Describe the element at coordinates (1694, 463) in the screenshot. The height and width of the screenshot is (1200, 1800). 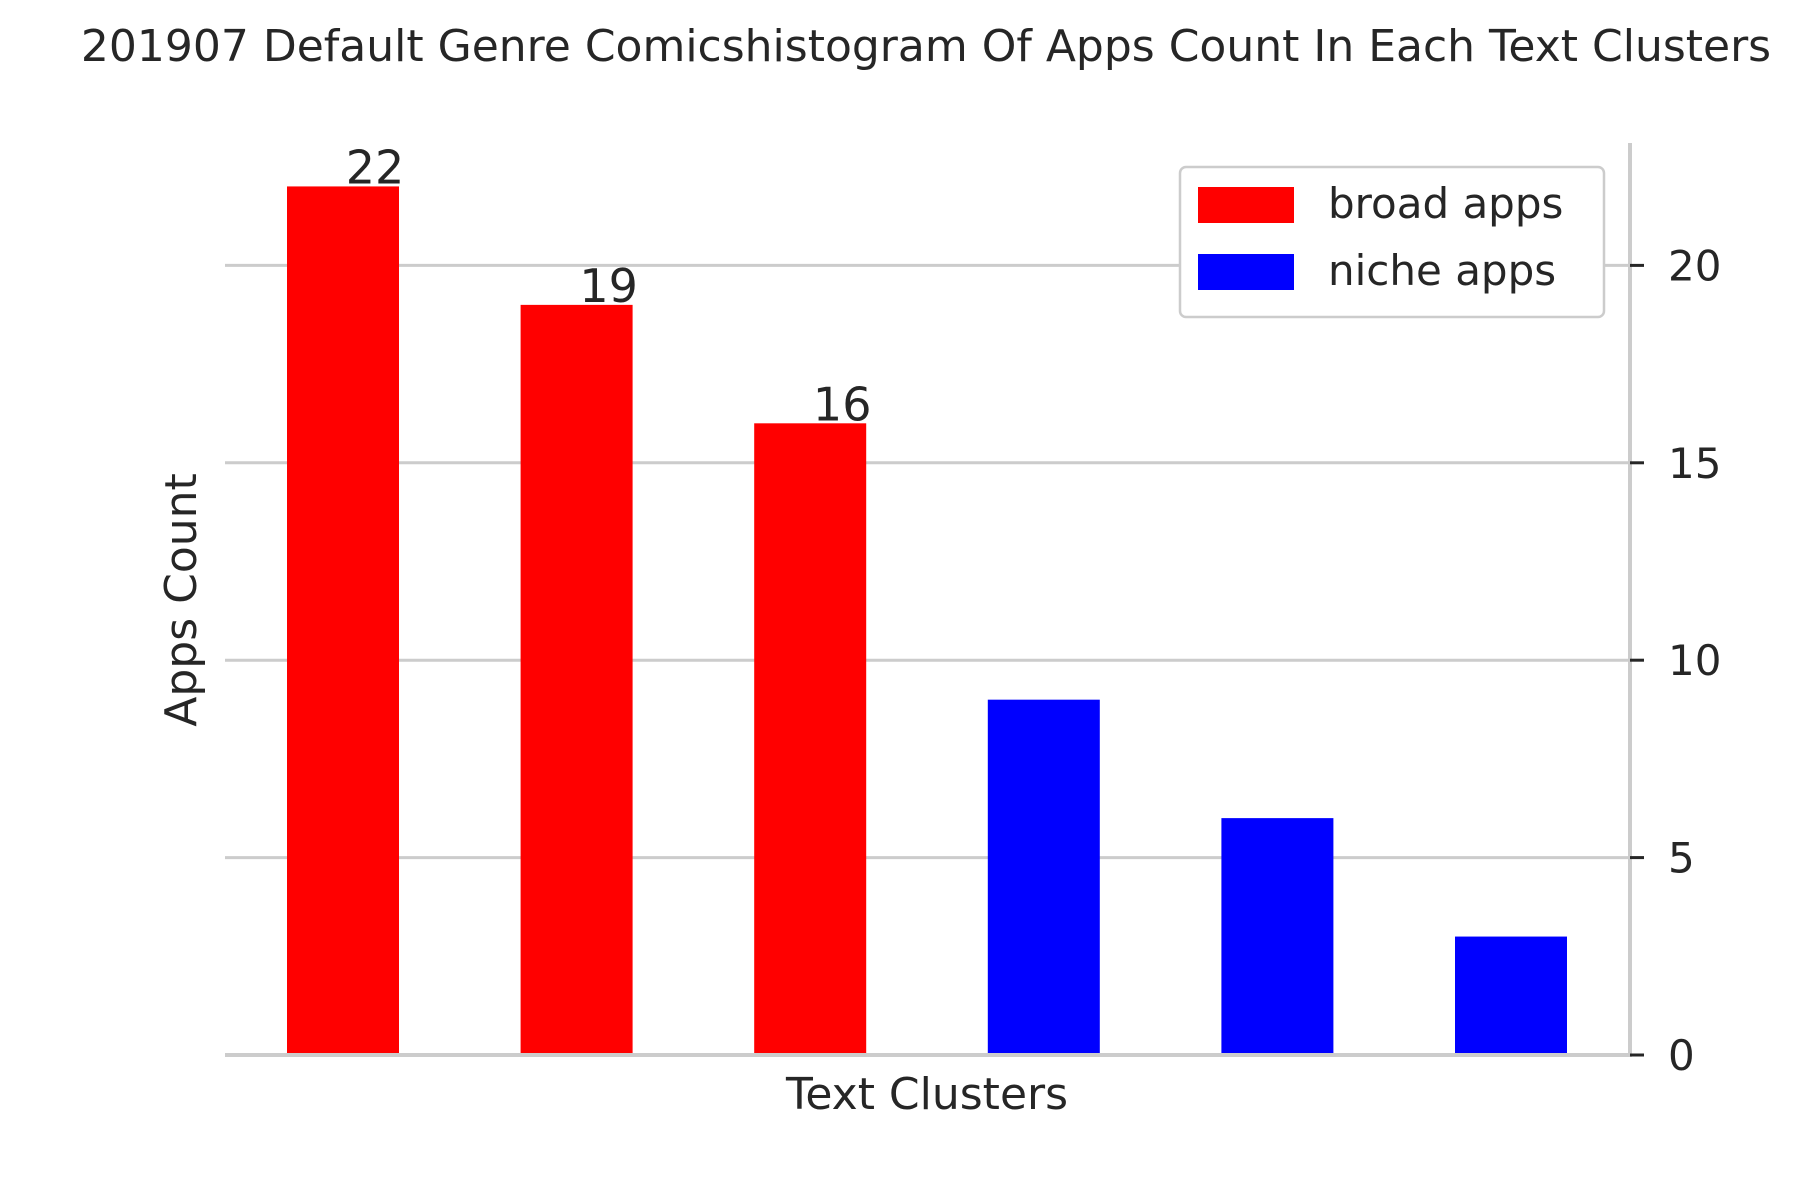
I see `y-tick-label: 15` at that location.